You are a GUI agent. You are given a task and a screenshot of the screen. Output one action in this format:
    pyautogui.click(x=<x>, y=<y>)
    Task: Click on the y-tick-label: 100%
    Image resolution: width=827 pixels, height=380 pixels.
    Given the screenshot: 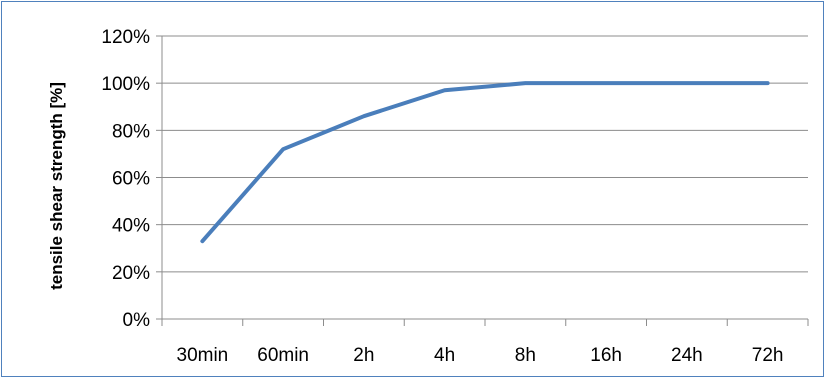 What is the action you would take?
    pyautogui.click(x=125, y=84)
    